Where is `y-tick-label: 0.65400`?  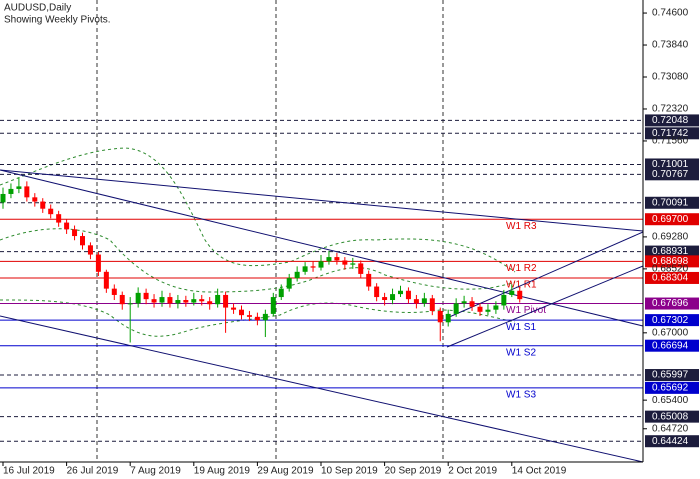
y-tick-label: 0.65400 is located at coordinates (670, 400).